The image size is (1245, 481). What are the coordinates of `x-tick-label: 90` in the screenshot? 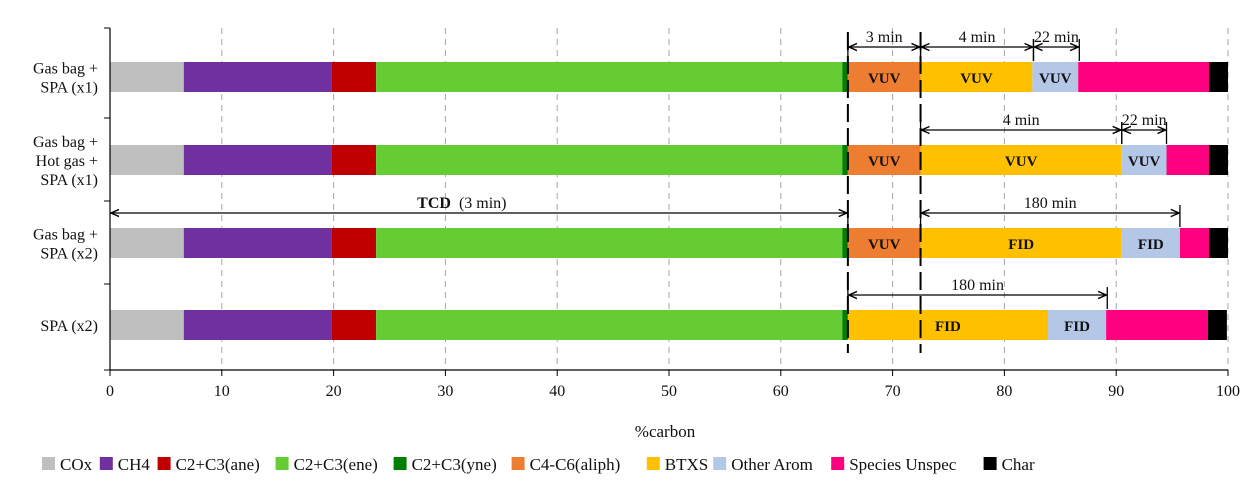 It's located at (1116, 391).